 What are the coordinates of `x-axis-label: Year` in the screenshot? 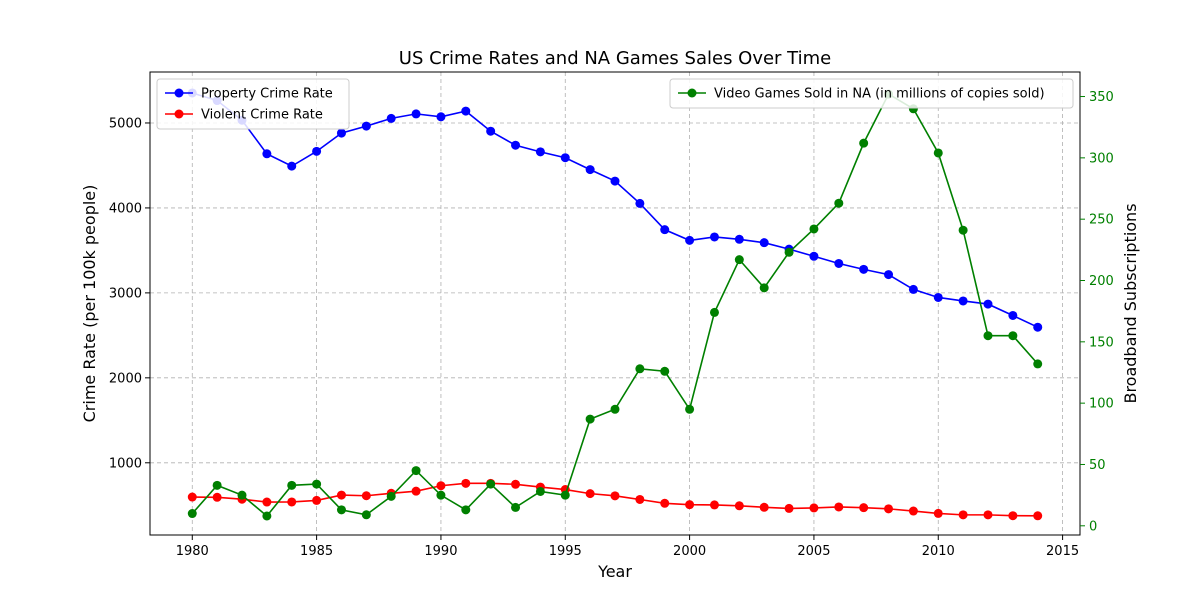 It's located at (614, 571).